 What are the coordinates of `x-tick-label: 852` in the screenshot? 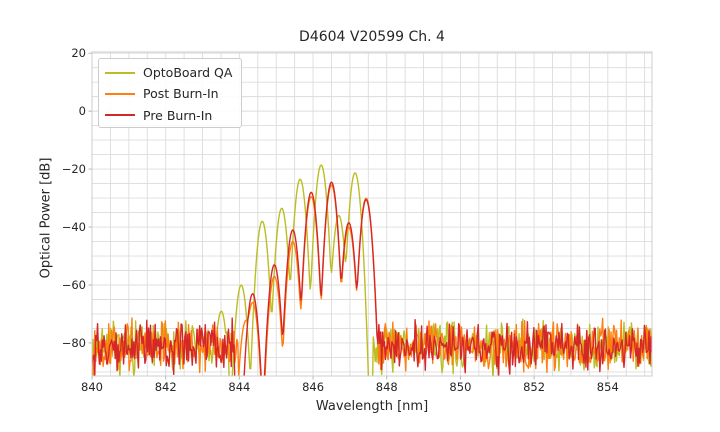 It's located at (534, 387).